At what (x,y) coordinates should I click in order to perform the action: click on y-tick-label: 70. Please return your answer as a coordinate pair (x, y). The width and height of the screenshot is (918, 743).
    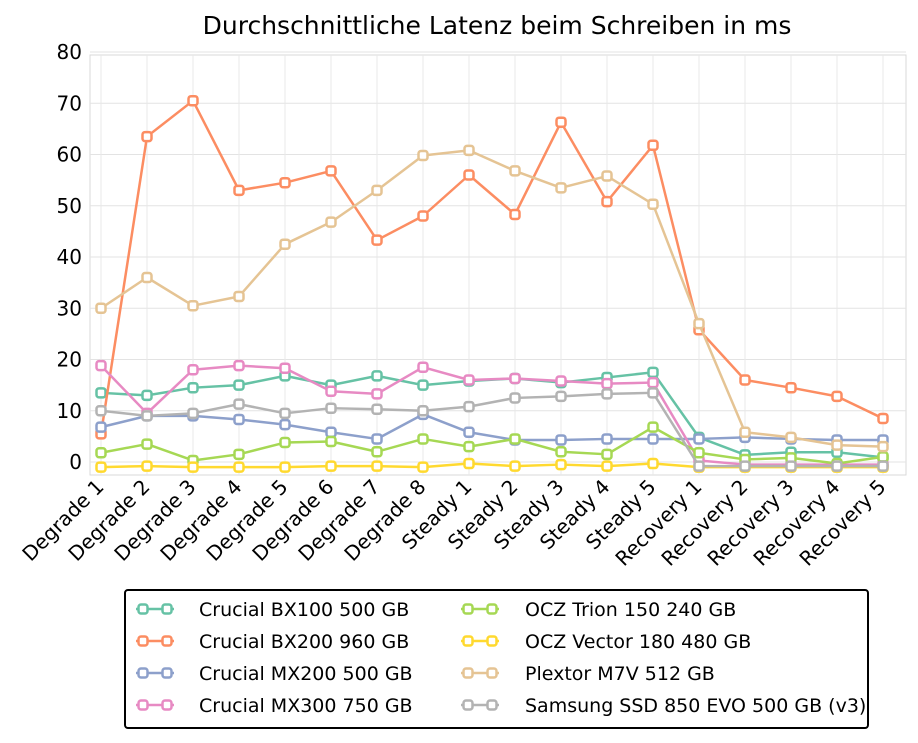
    Looking at the image, I should click on (69, 103).